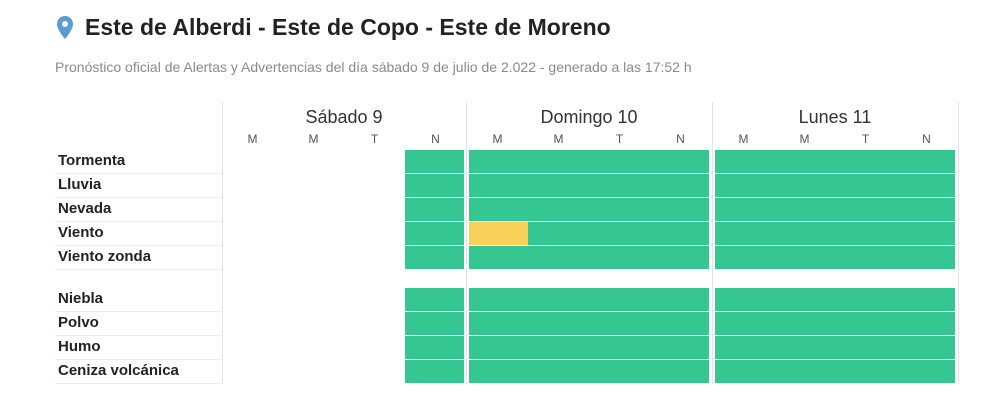  Describe the element at coordinates (105, 256) in the screenshot. I see `alert-row-label: Viento zonda` at that location.